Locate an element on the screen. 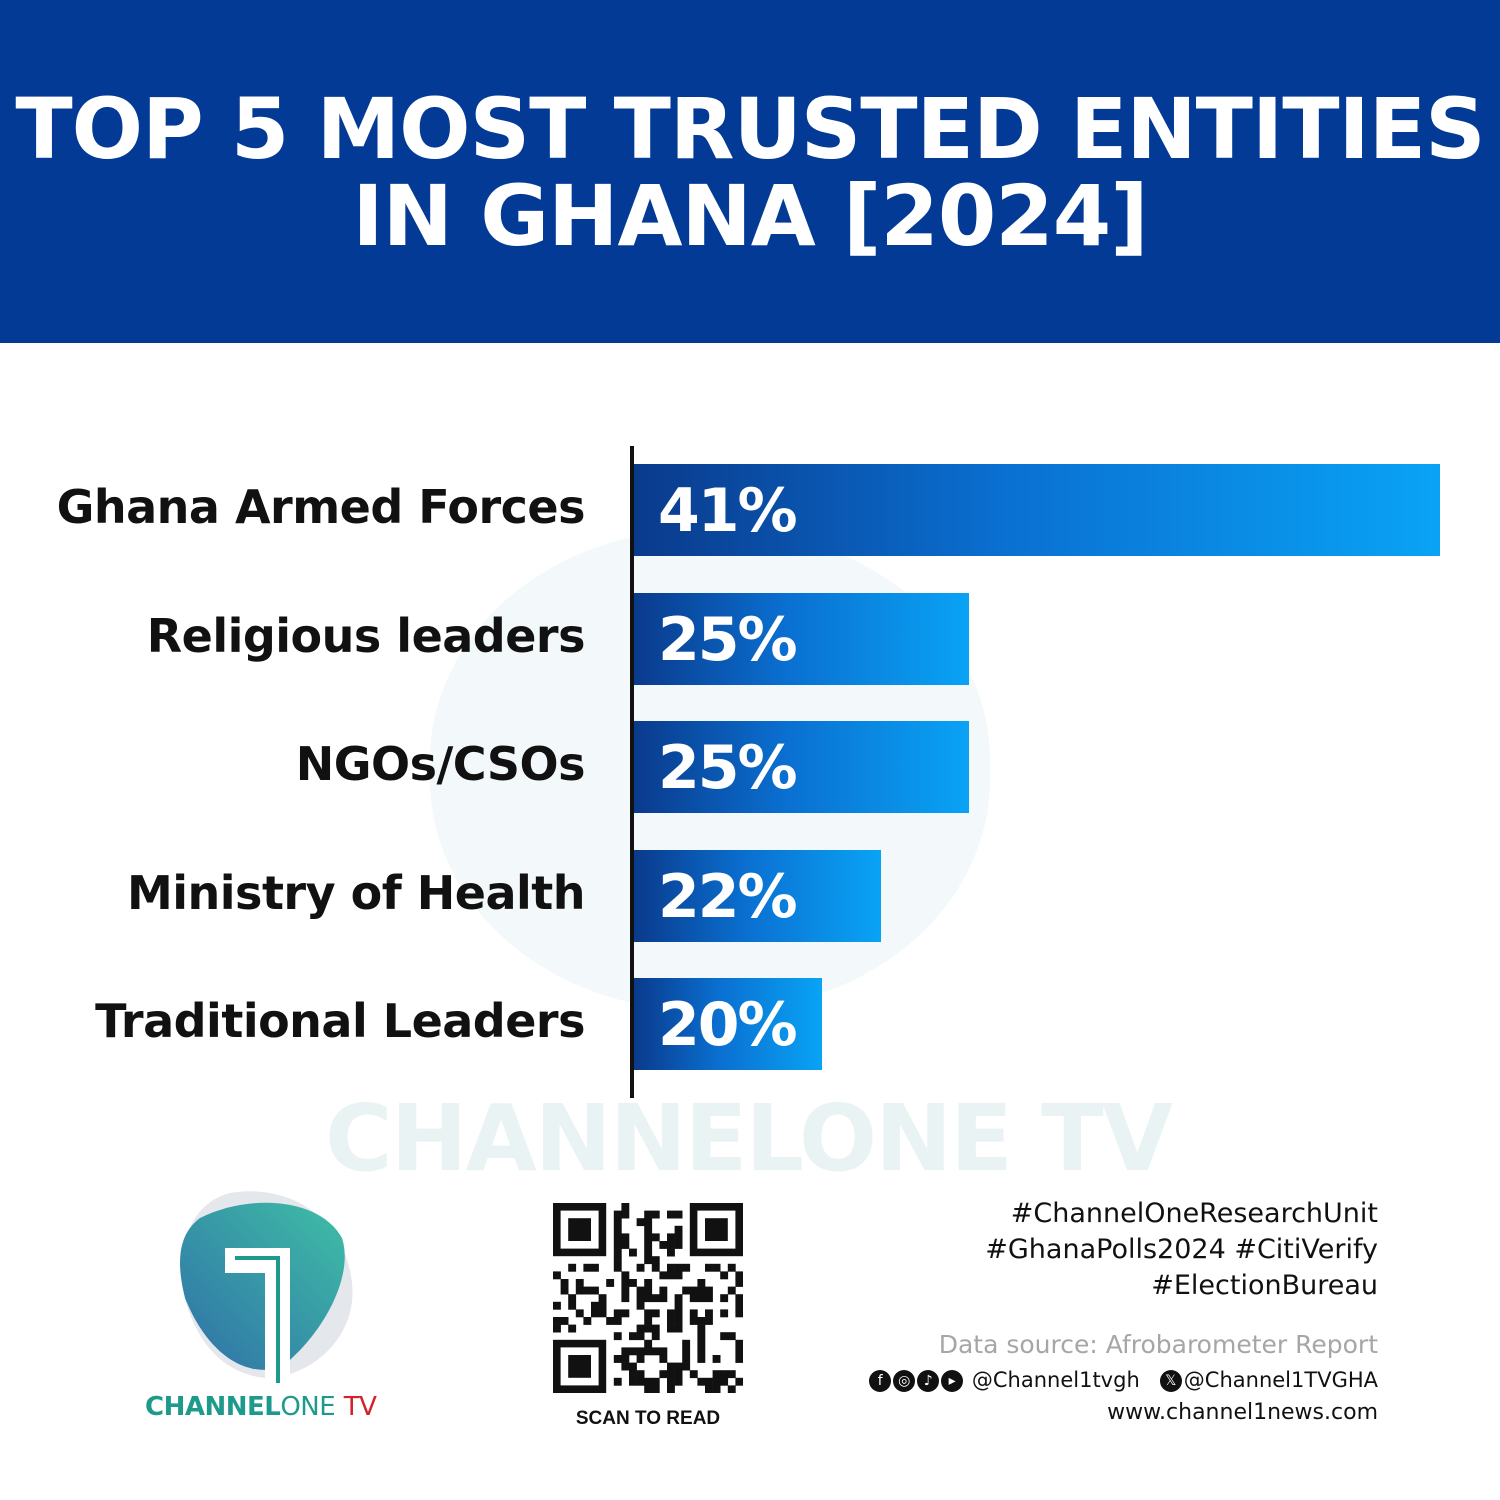 This screenshot has height=1500, width=1500. chart-title-line-2: IN GHANA [2024] is located at coordinates (750, 216).